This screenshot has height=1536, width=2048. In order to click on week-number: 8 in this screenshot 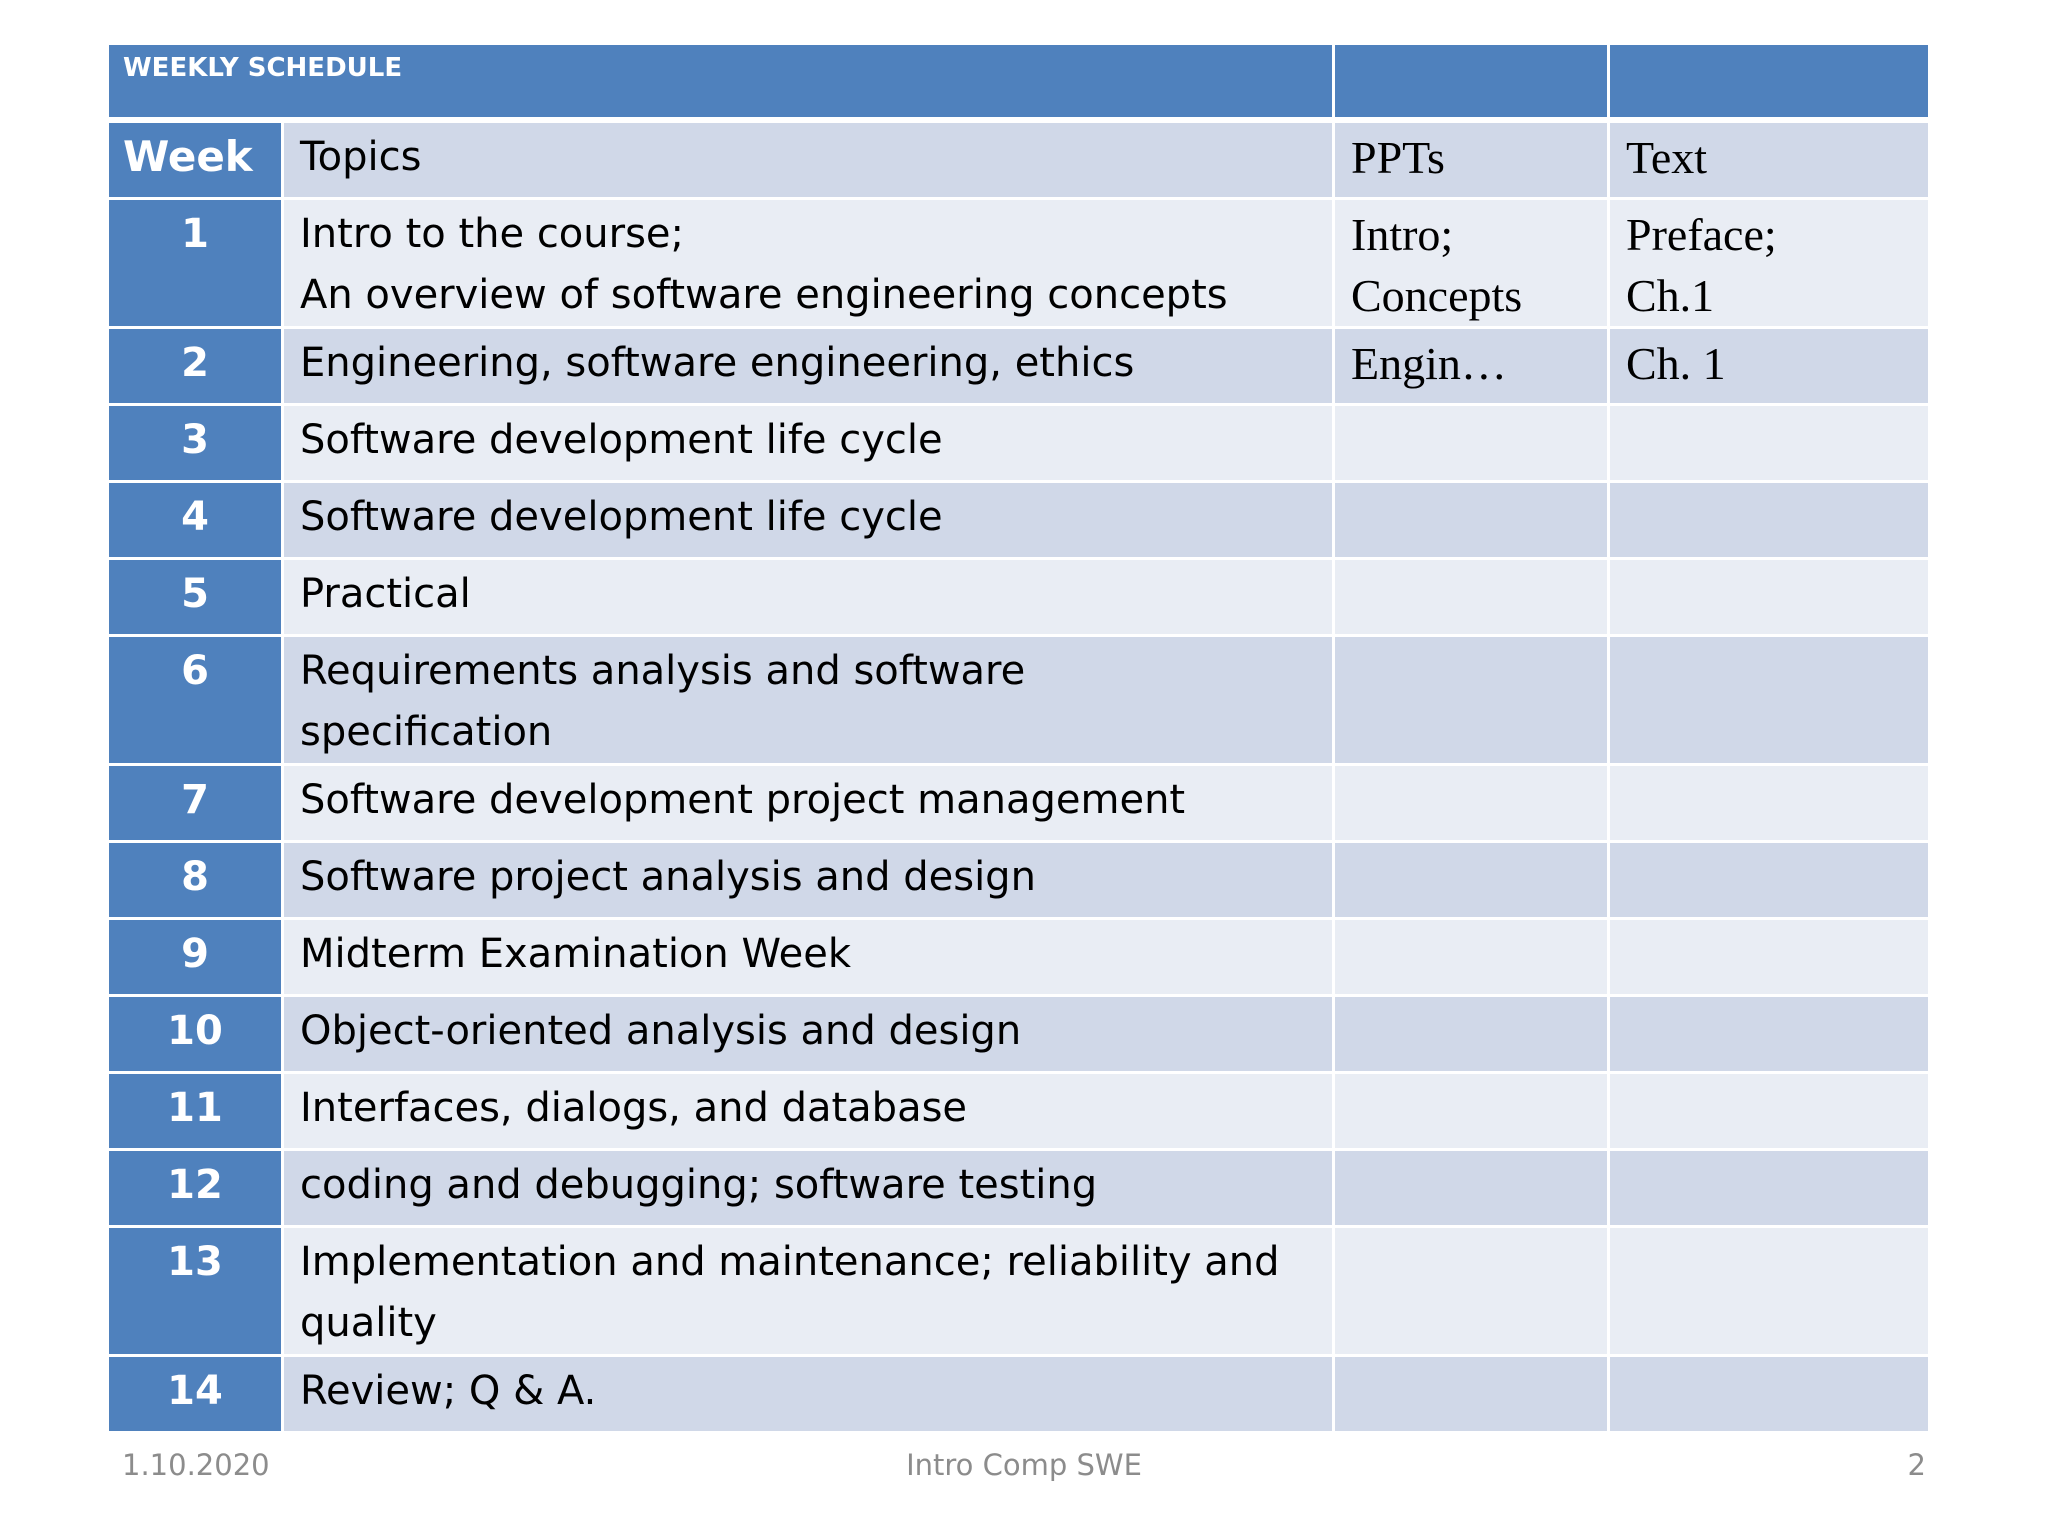, I will do `click(195, 877)`.